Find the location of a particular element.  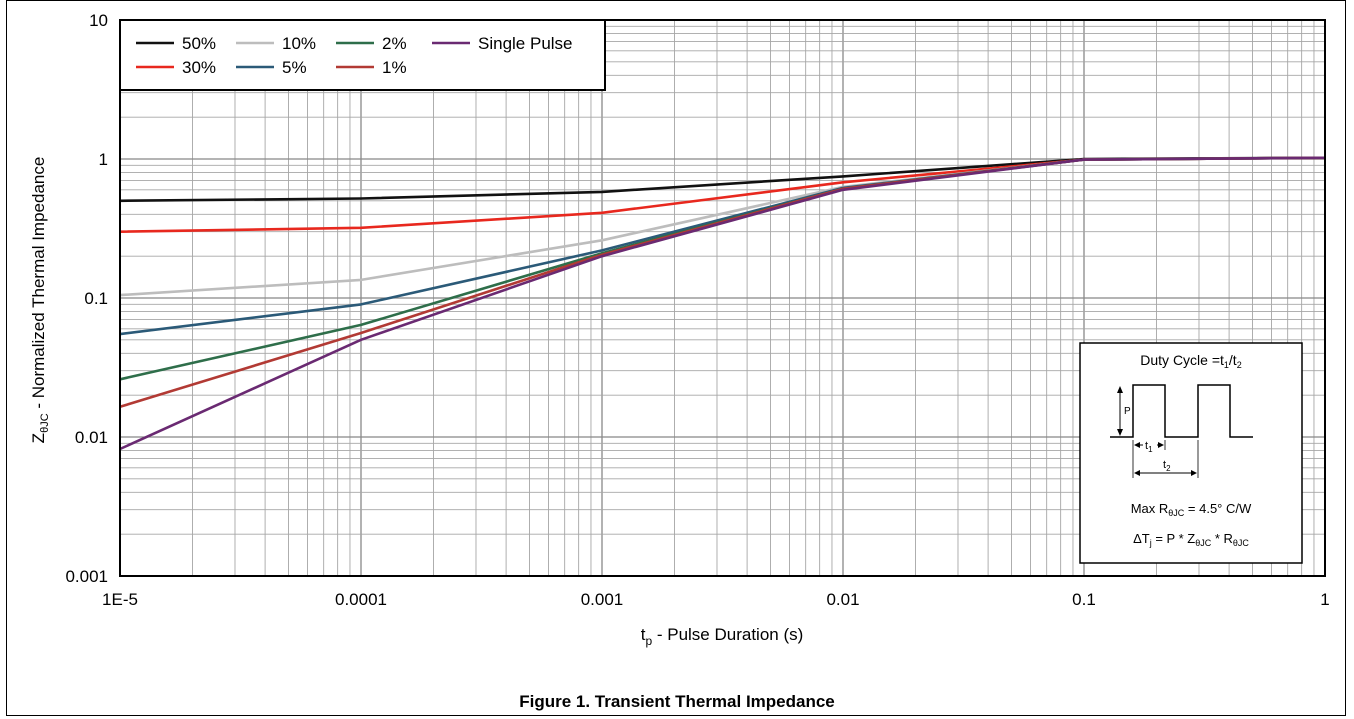

y-tick-label: 0.001 is located at coordinates (86, 576).